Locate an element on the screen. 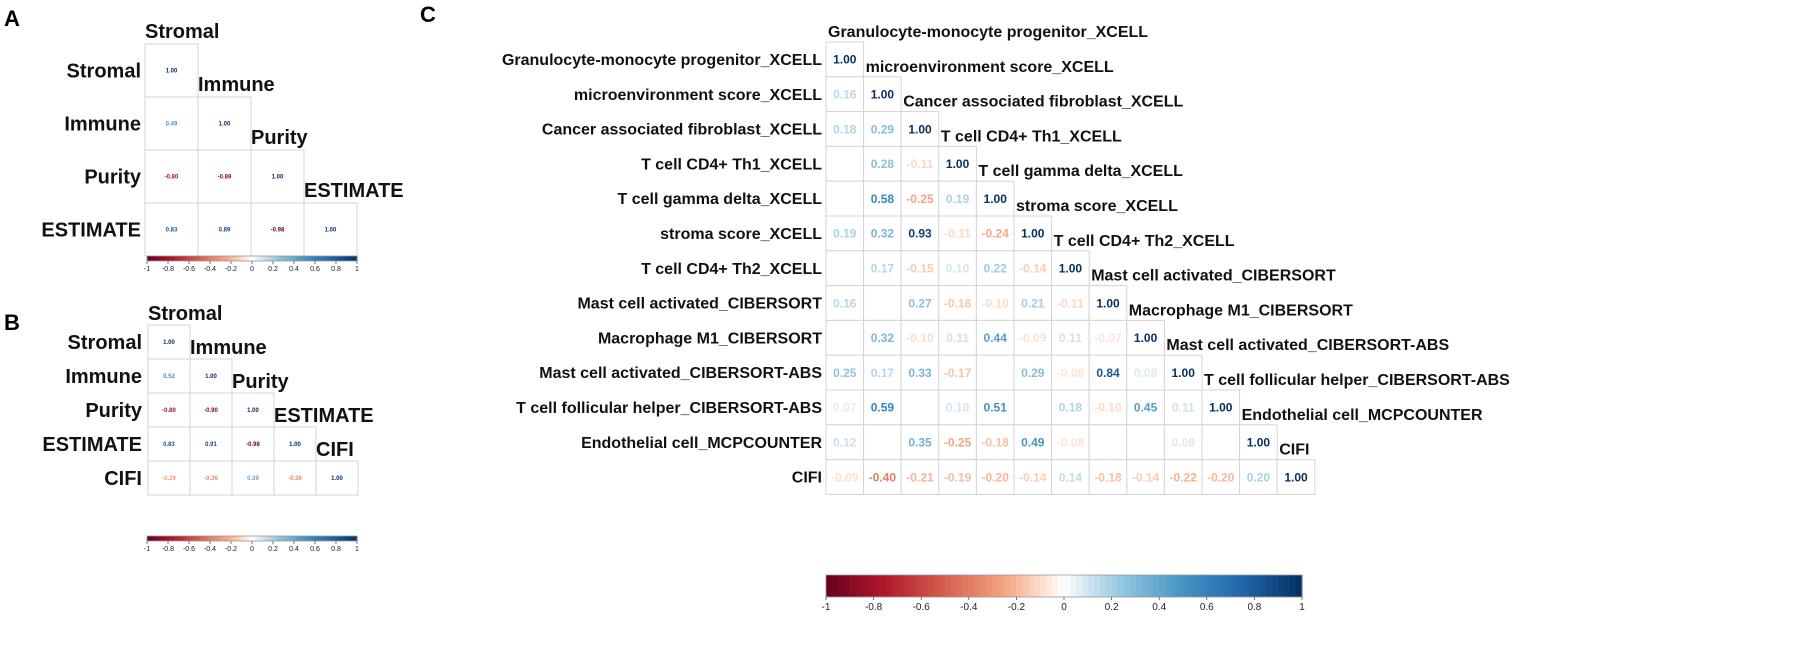  value-label-8-4: 0.44 is located at coordinates (996, 338).